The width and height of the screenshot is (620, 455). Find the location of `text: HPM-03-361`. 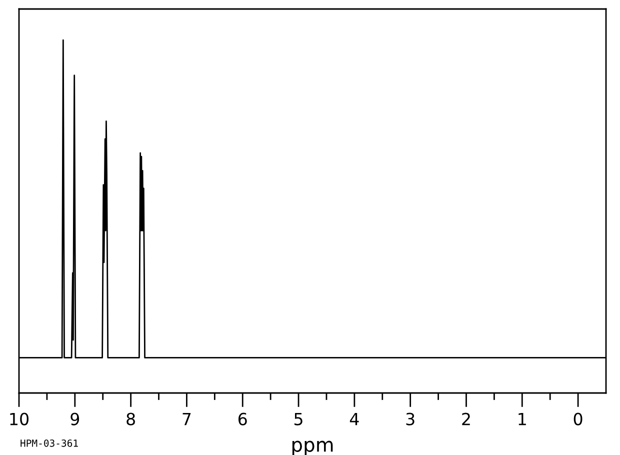

text: HPM-03-361 is located at coordinates (49, 443).